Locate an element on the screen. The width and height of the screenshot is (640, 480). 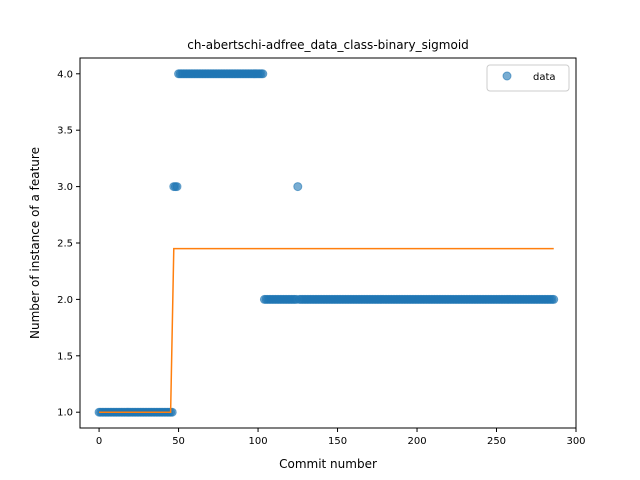
legend-box is located at coordinates (528, 78).